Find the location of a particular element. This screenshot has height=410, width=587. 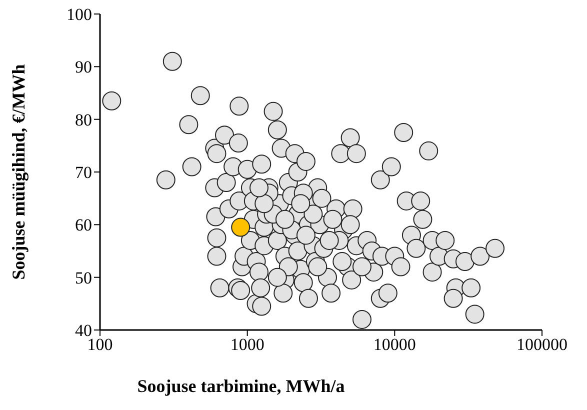

y-tick-label: 70 is located at coordinates (83, 172).